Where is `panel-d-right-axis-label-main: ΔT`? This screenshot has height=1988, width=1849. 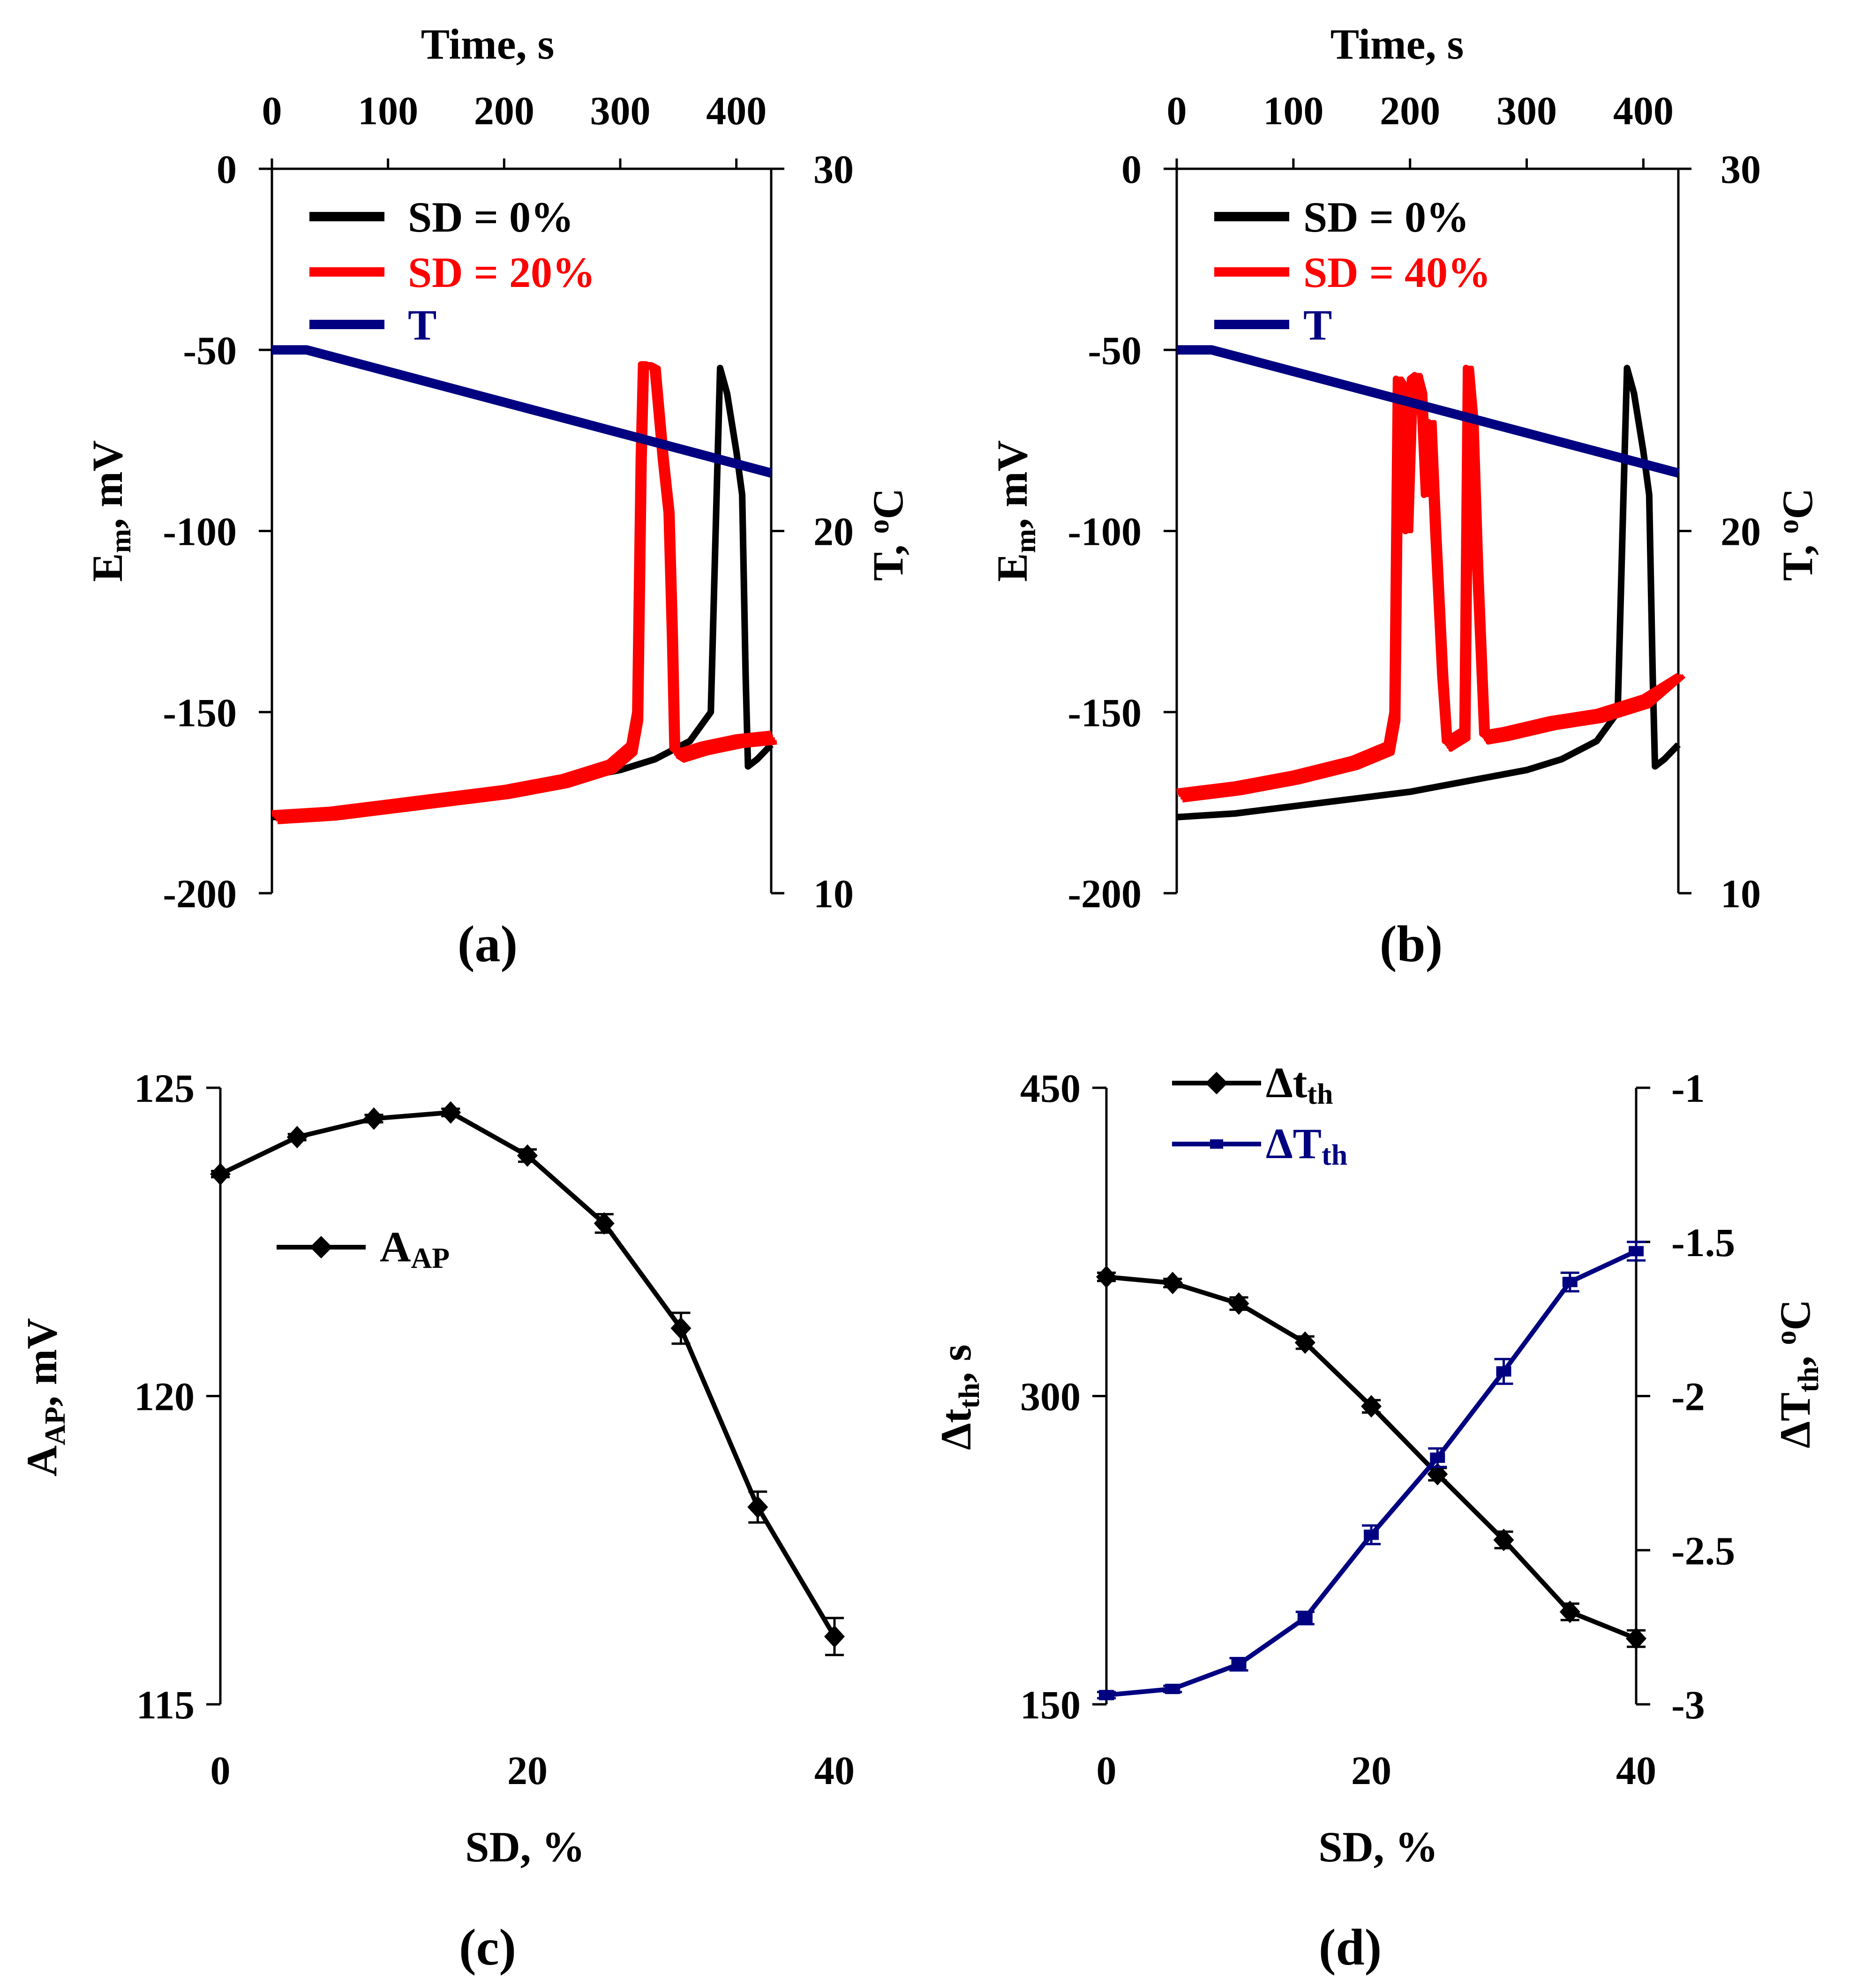
panel-d-right-axis-label-main: ΔT is located at coordinates (1795, 1420).